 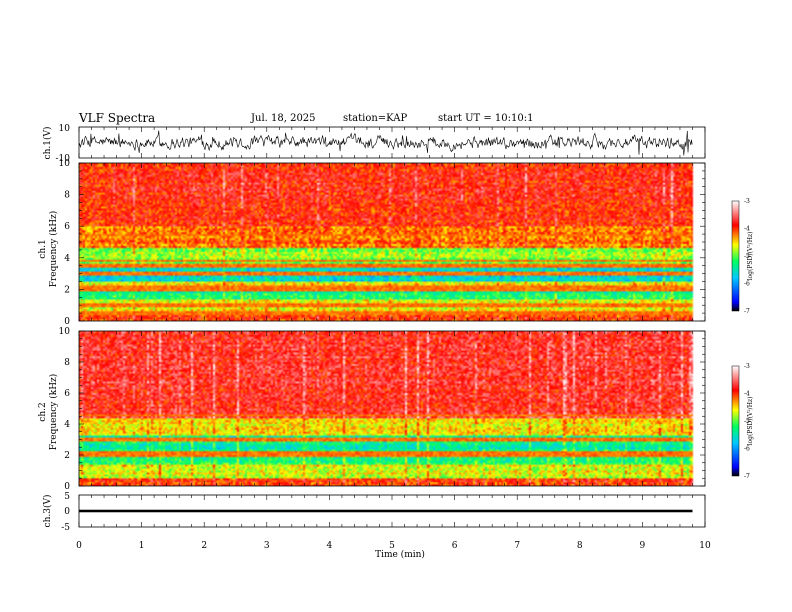 I want to click on ch1-colorbar: -3 -4 -5 -6 -7 log(PSD)(V²/Hz), so click(x=742, y=256).